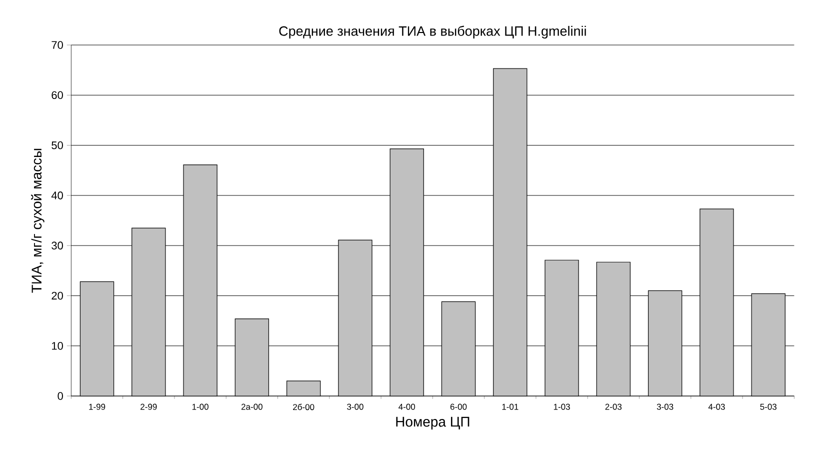 The image size is (832, 464). What do you see at coordinates (57, 45) in the screenshot?
I see `y-tick-label: 70` at bounding box center [57, 45].